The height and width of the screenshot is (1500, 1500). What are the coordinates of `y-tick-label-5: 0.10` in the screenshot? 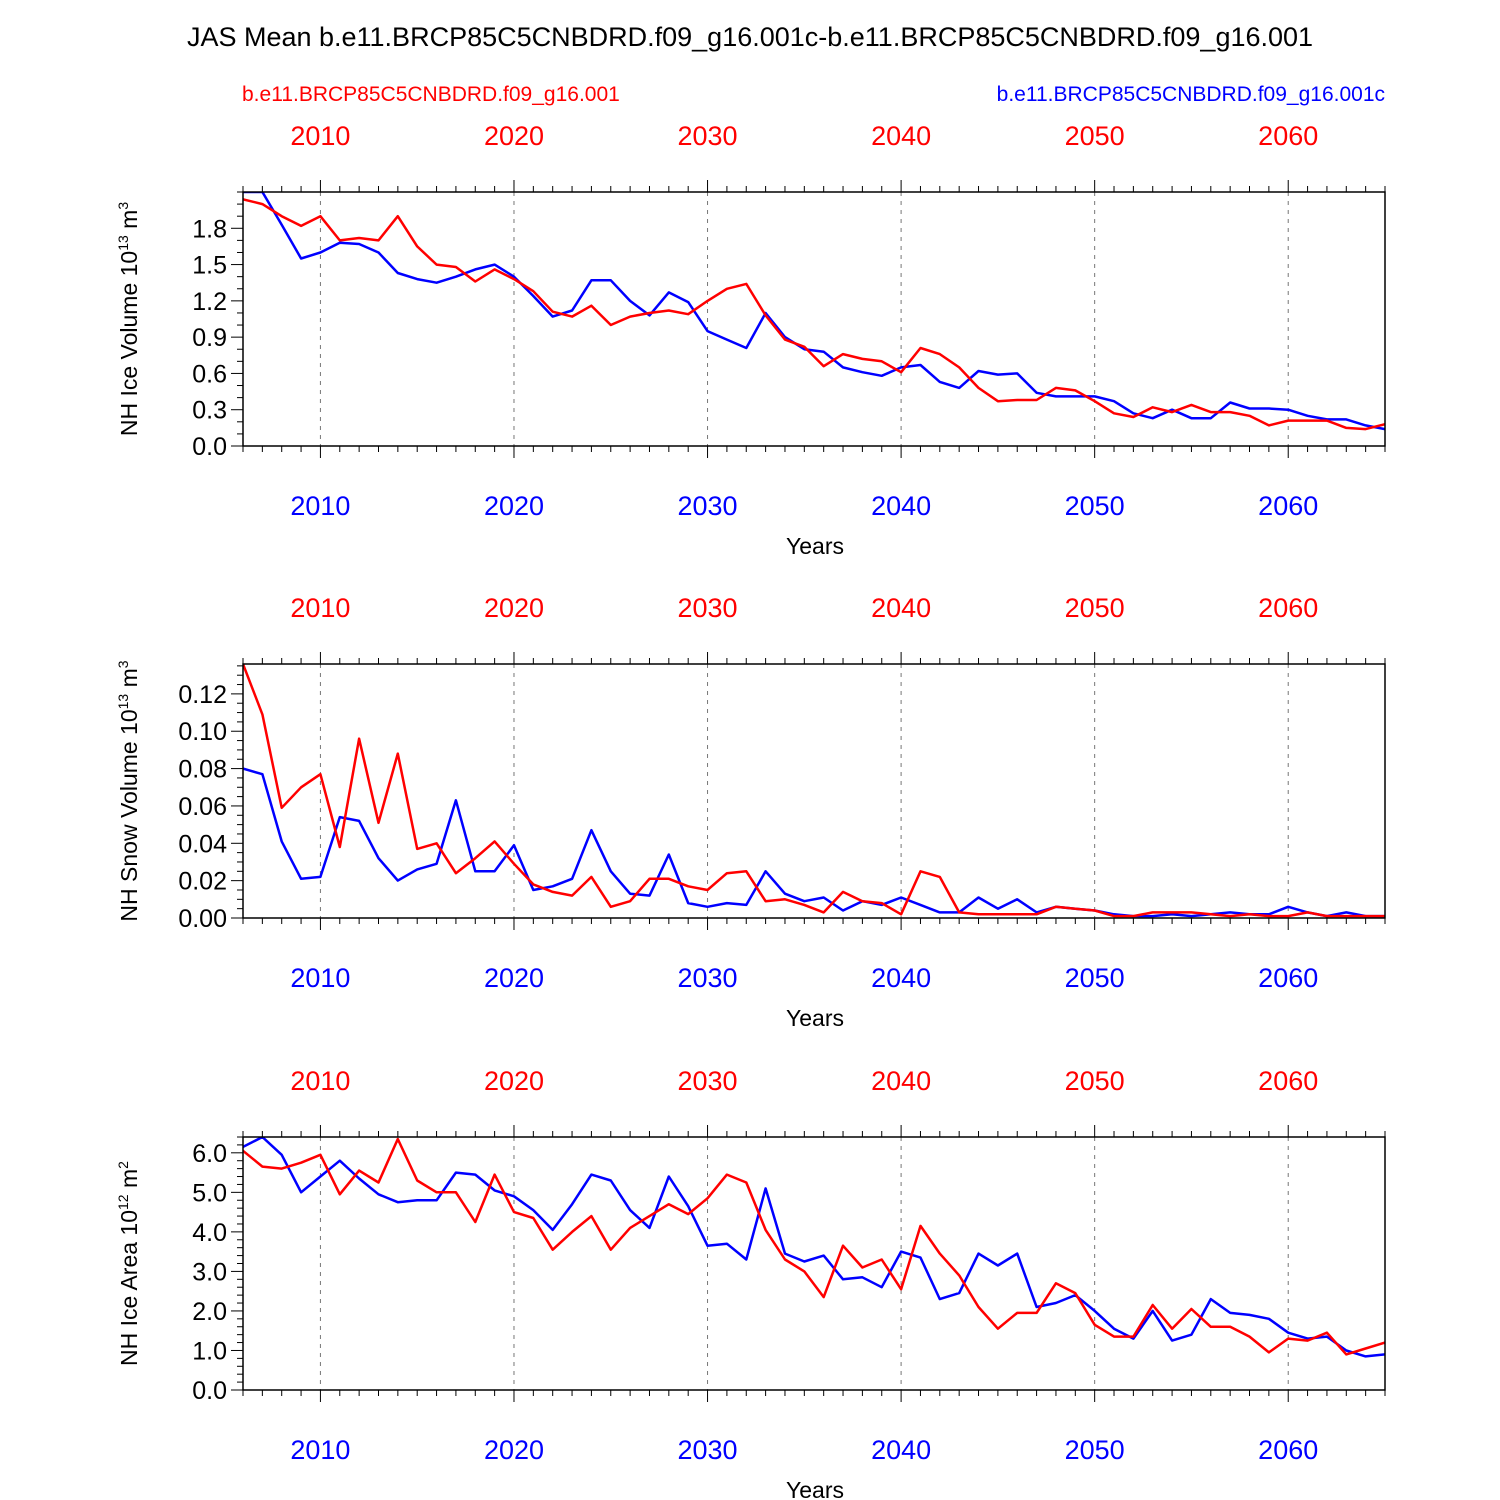 It's located at (202, 732).